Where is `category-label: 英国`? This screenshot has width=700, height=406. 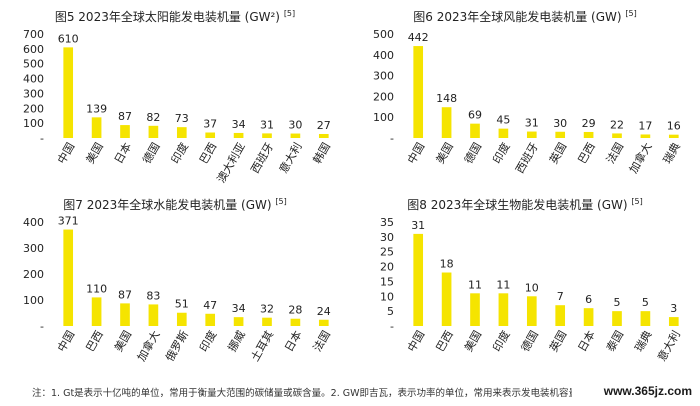
category-label: 英国 is located at coordinates (557, 341).